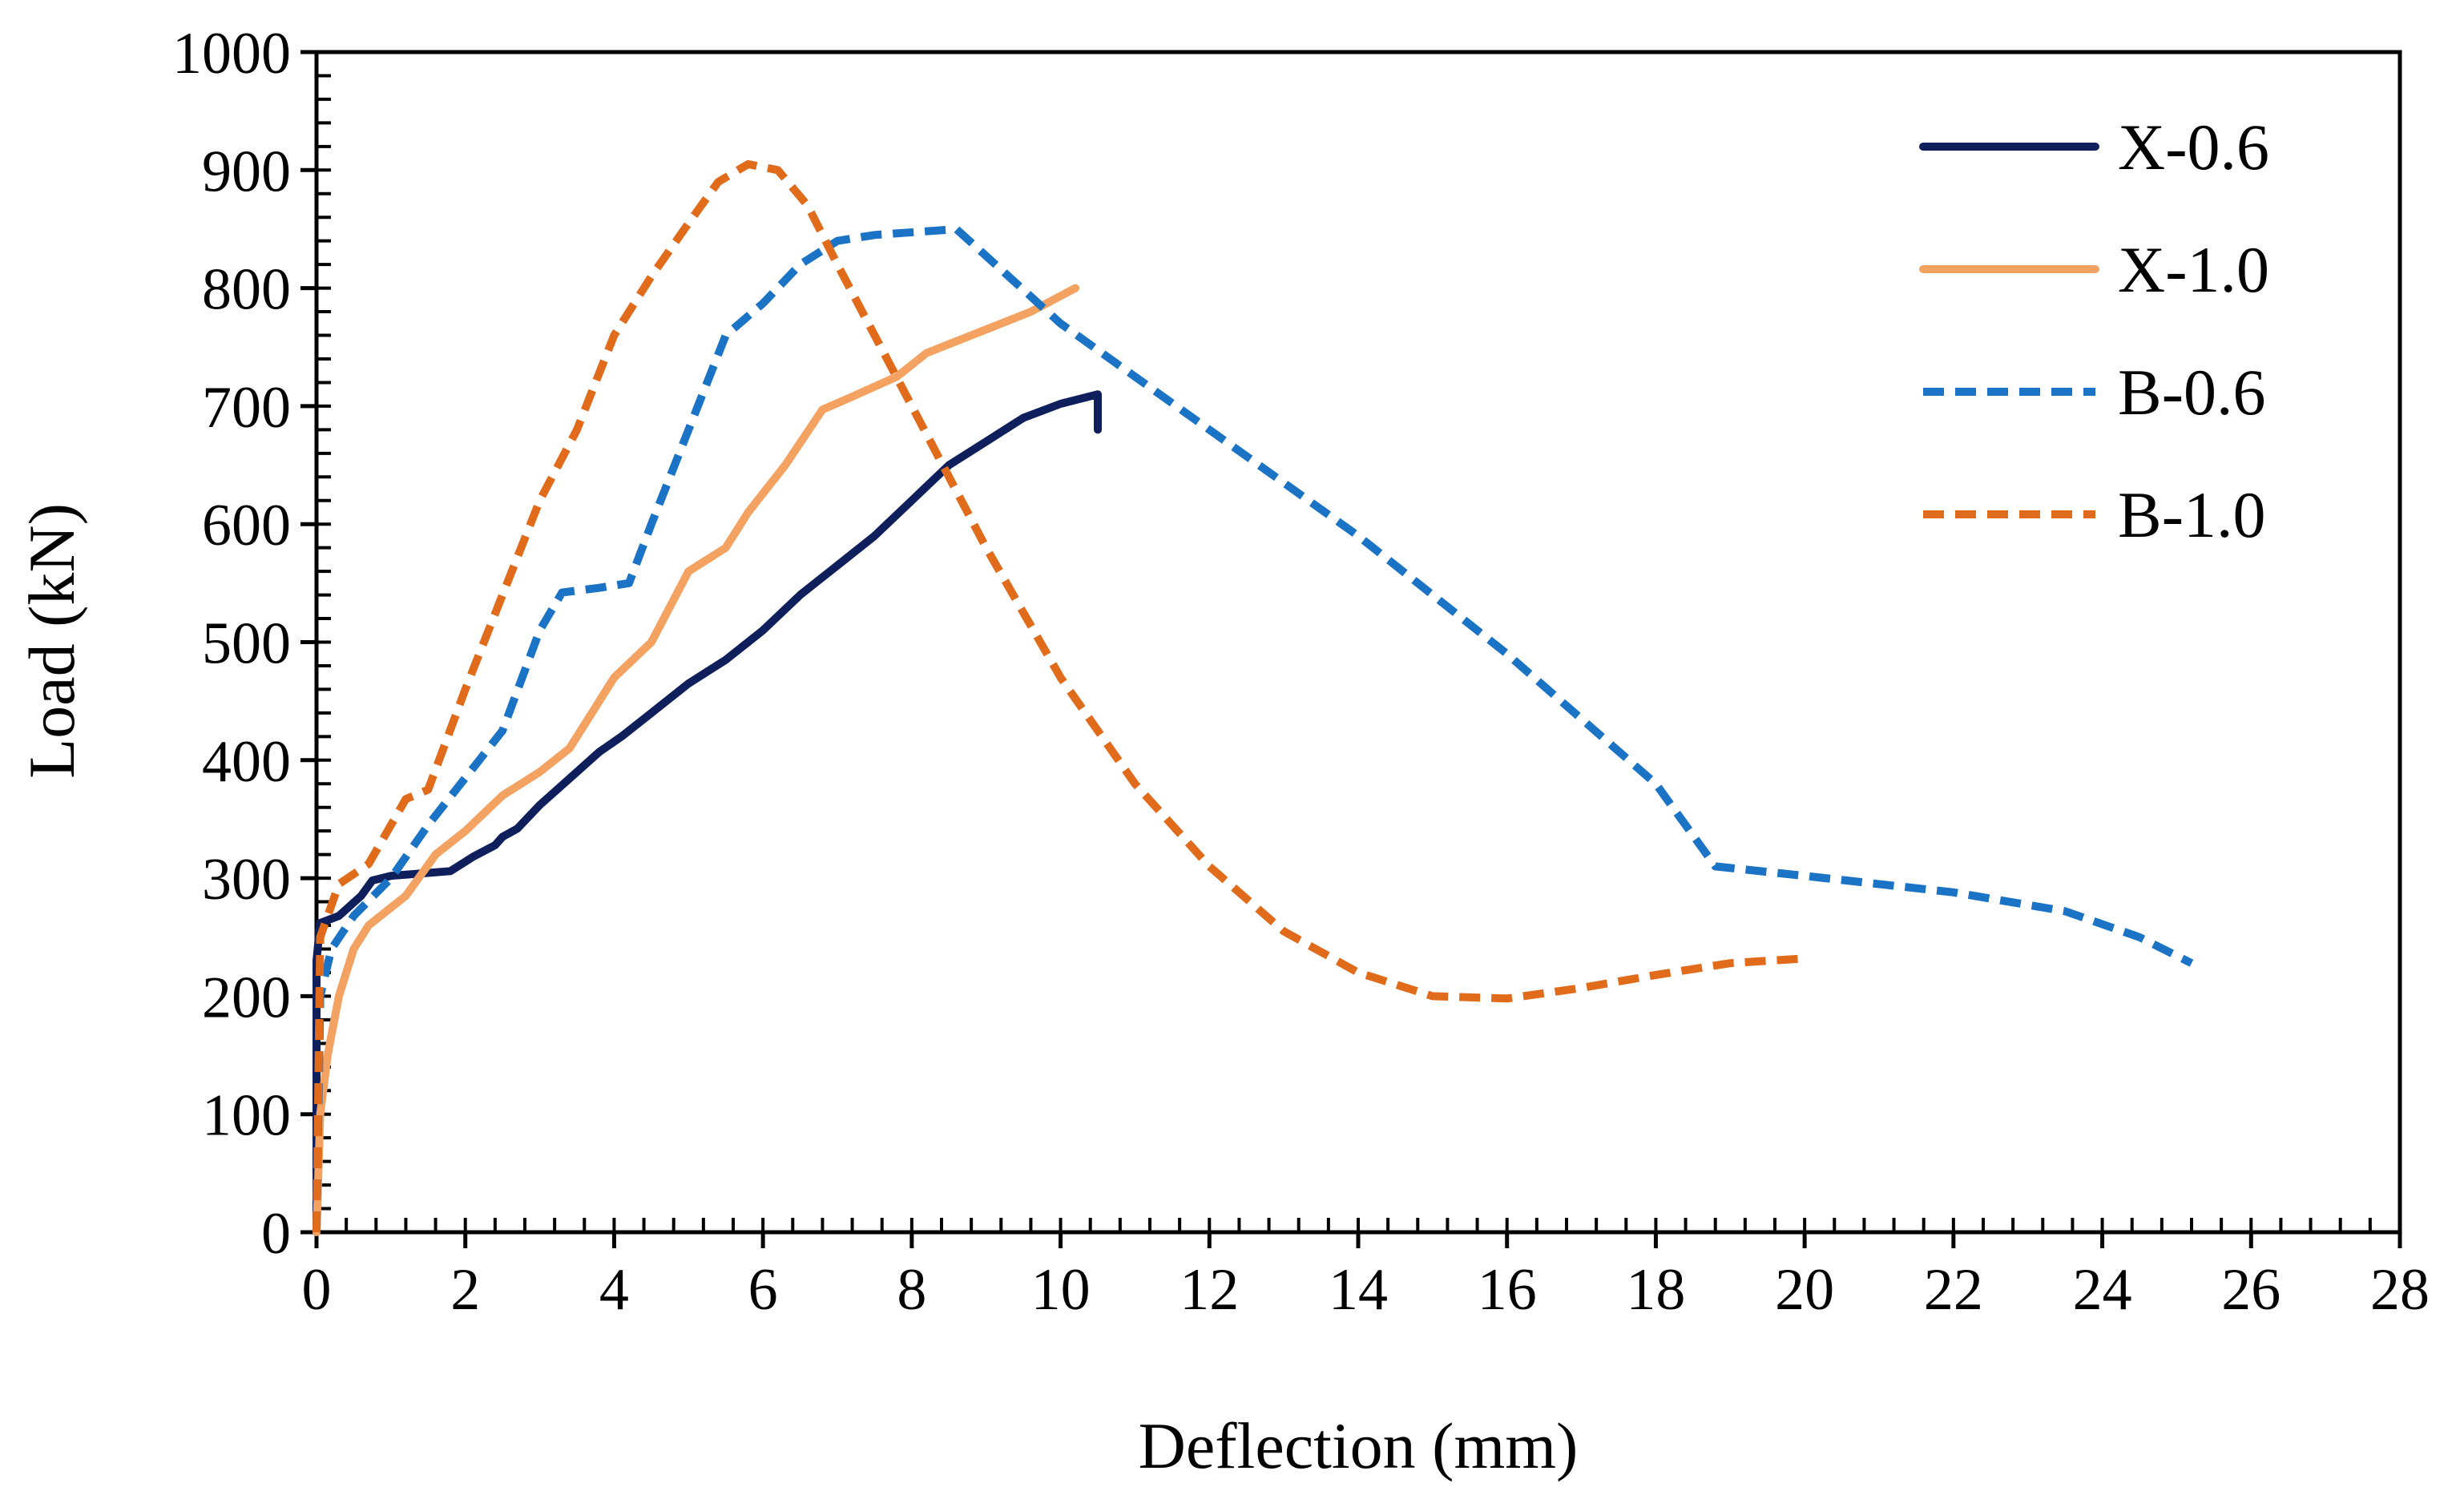 The height and width of the screenshot is (1495, 2464). Describe the element at coordinates (1358, 1290) in the screenshot. I see `x-tick-label: 14` at that location.